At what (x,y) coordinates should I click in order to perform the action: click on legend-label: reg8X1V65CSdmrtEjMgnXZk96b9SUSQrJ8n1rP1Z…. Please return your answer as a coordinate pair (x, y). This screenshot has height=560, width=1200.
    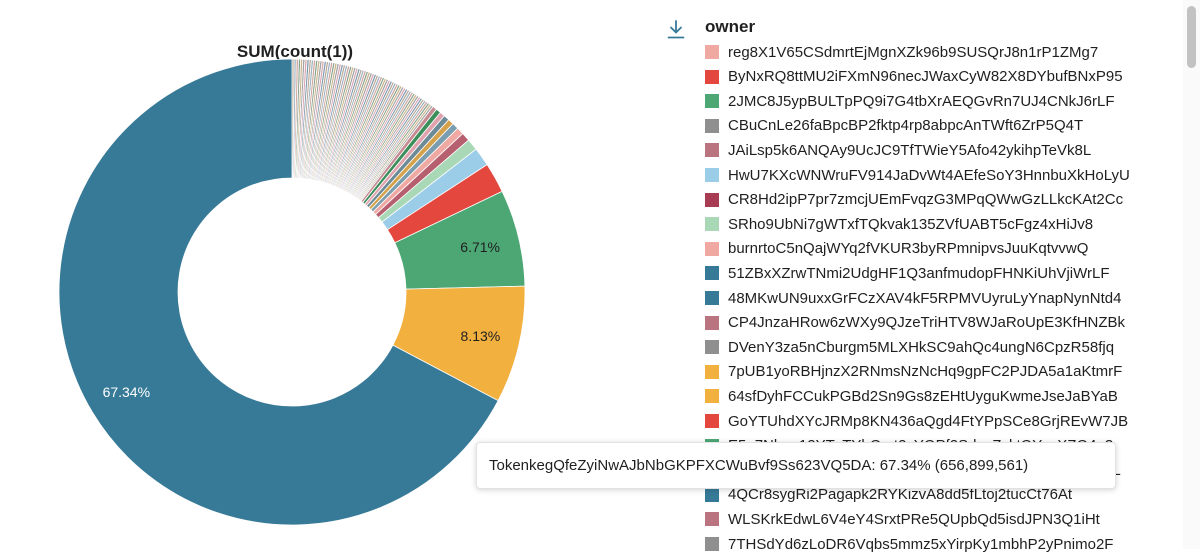
    Looking at the image, I should click on (913, 52).